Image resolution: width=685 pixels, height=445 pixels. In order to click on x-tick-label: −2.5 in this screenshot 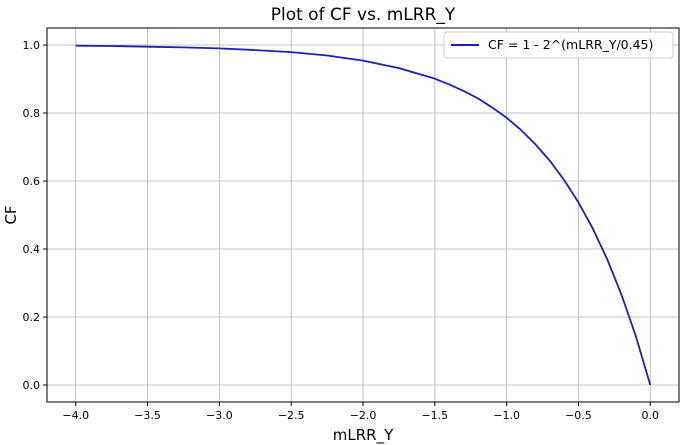, I will do `click(291, 415)`.